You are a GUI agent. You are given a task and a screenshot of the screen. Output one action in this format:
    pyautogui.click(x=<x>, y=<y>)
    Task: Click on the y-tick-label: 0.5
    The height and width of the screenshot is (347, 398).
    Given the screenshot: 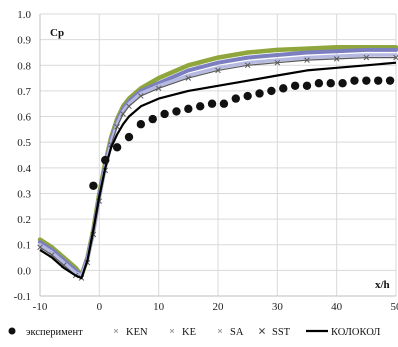 What is the action you would take?
    pyautogui.click(x=24, y=143)
    